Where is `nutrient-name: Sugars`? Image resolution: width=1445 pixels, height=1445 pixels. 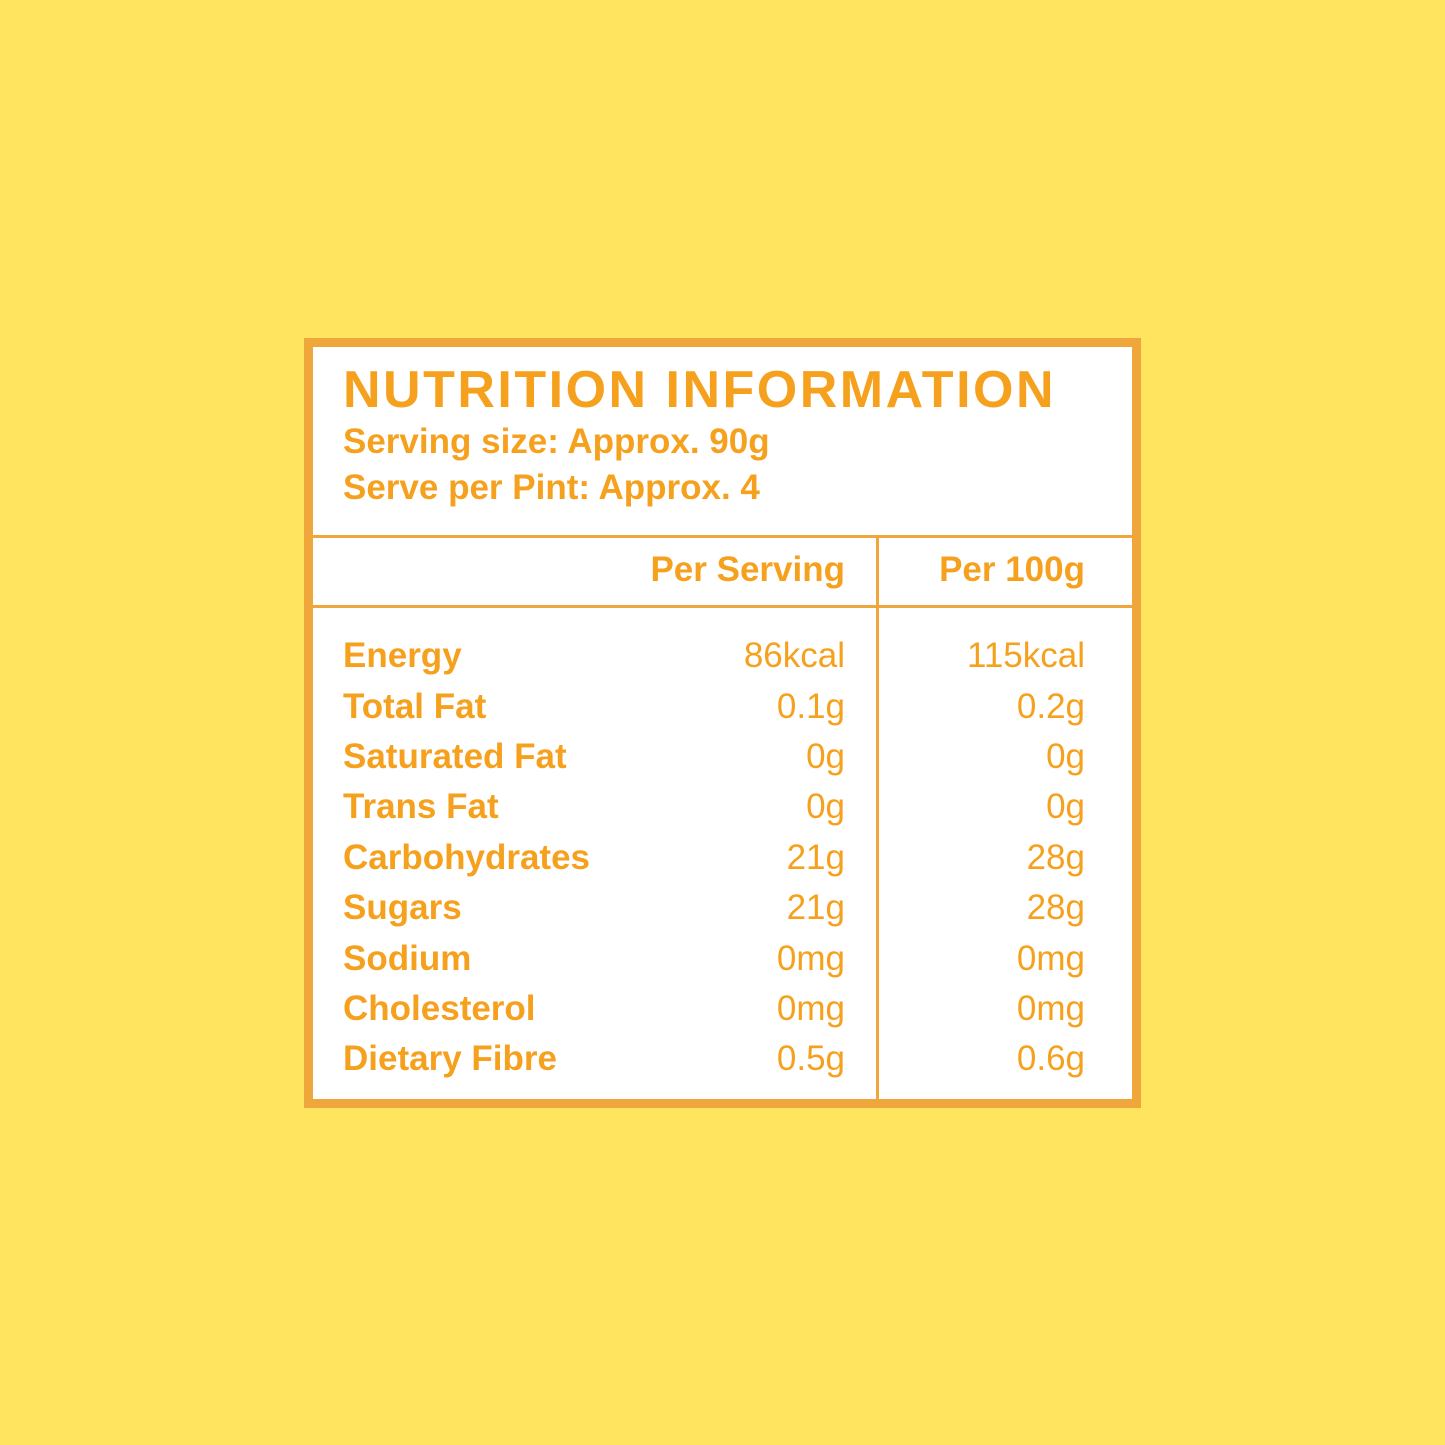 nutrient-name: Sugars is located at coordinates (402, 908).